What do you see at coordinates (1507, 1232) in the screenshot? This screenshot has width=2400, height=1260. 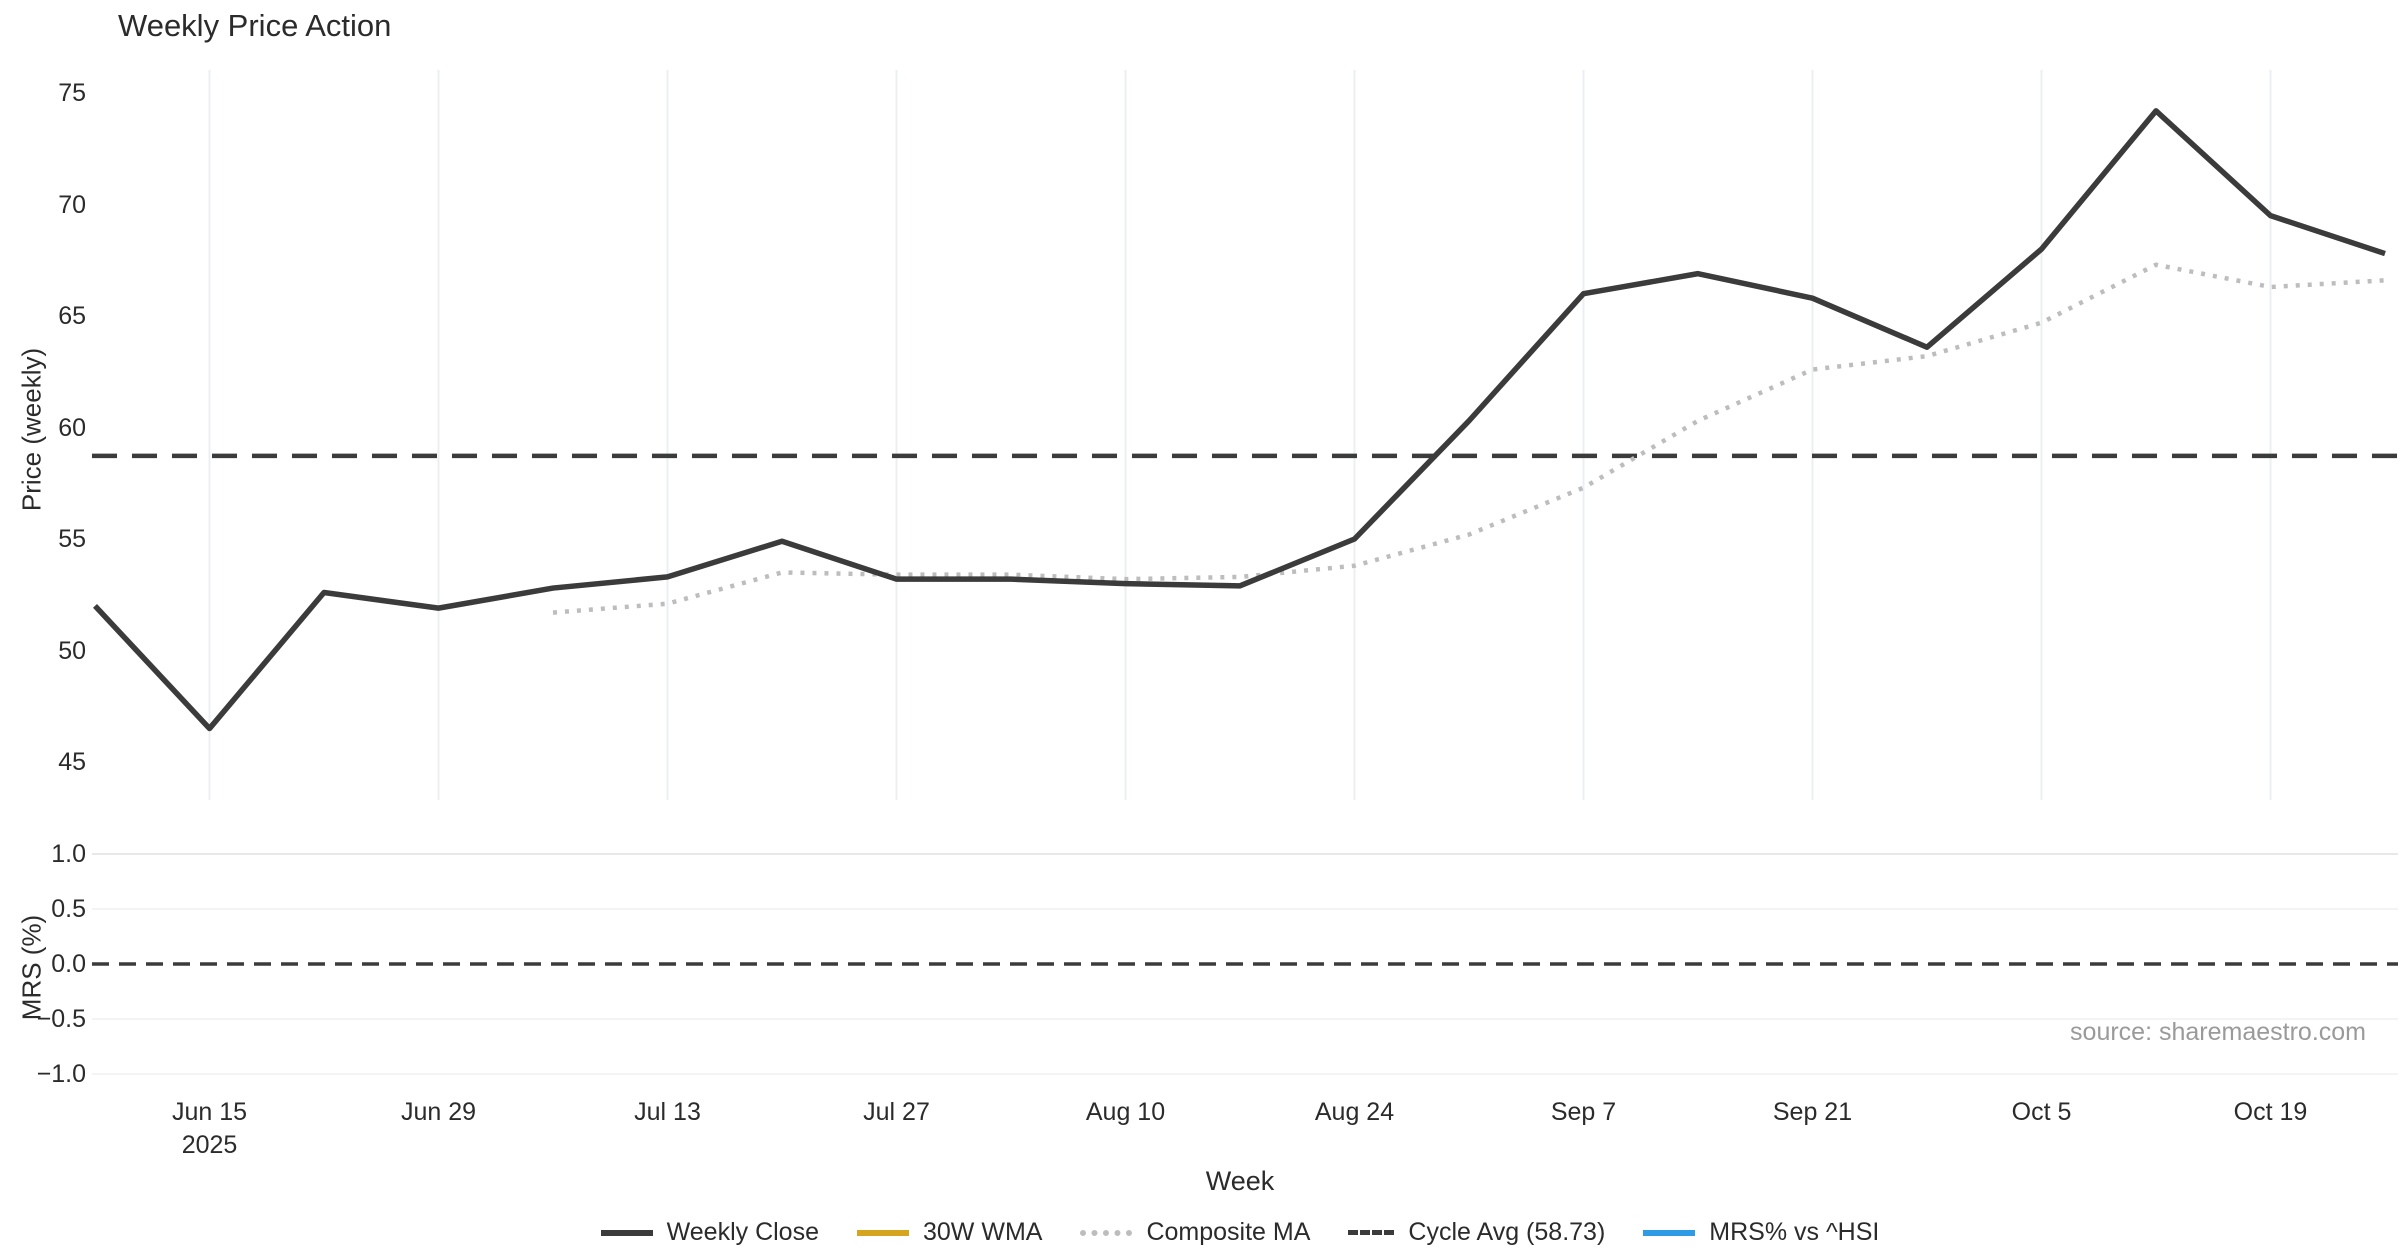 I see `legend-label-cycle-avg: Cycle Avg (58.73)` at bounding box center [1507, 1232].